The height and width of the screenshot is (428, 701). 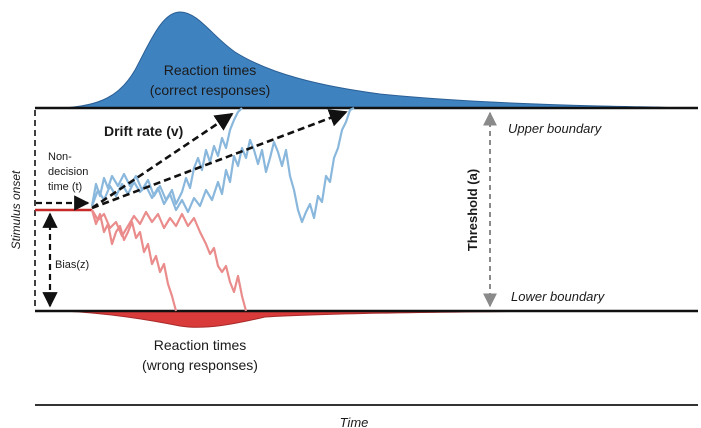 I want to click on rt-correct-label-2: (correct responses), so click(x=210, y=90).